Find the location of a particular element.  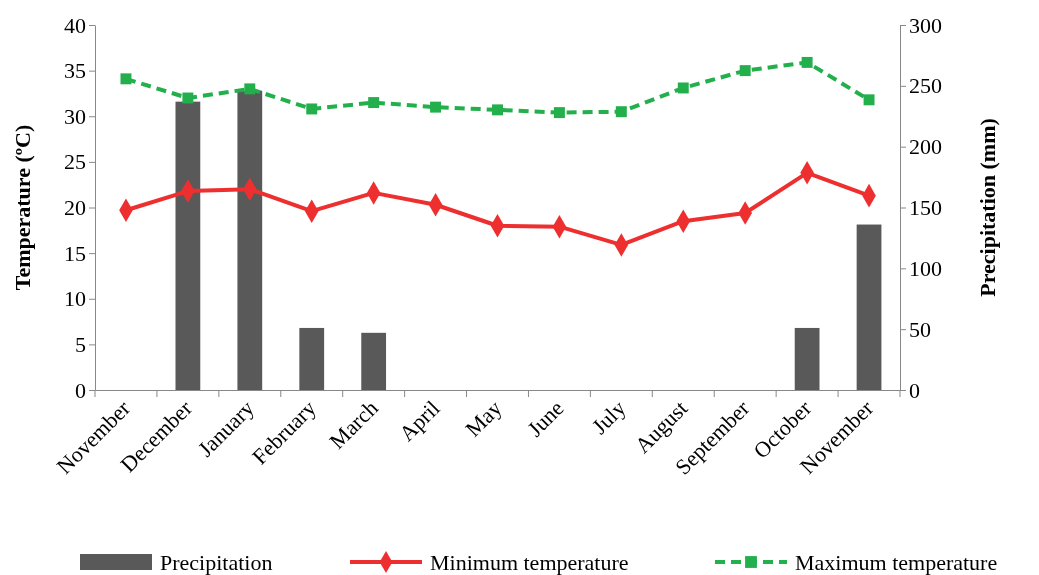

y-tick-label: 25 is located at coordinates (75, 162).